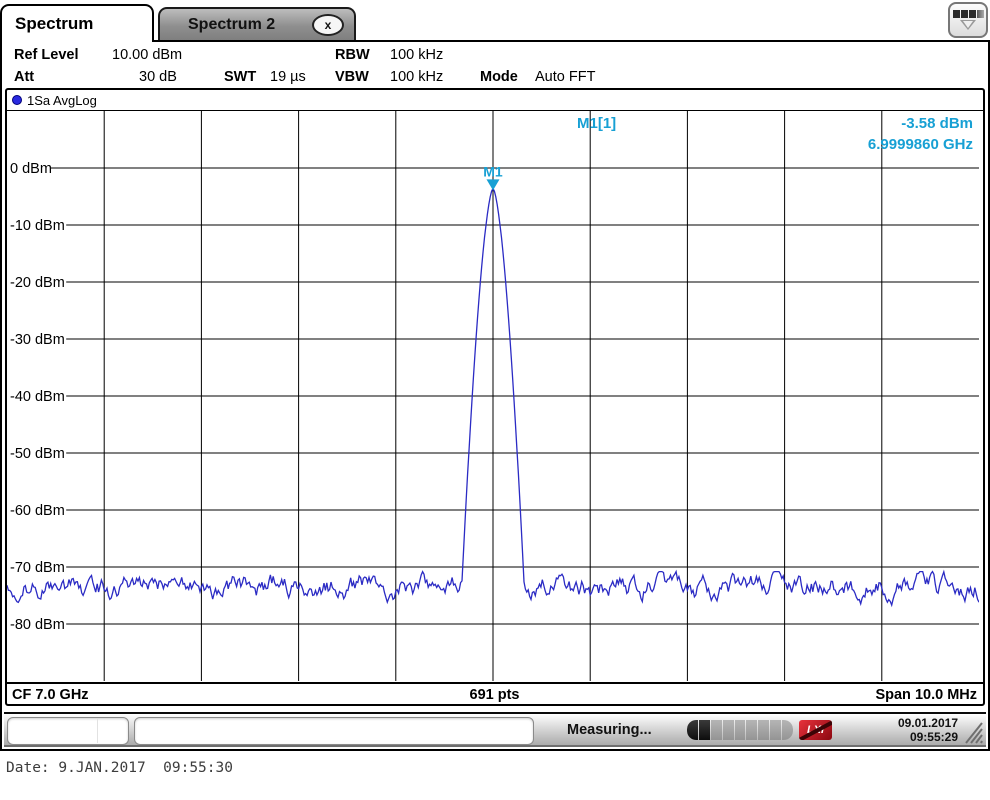  What do you see at coordinates (62, 100) in the screenshot?
I see `trace1-info-label: 1Sa AvgLog` at bounding box center [62, 100].